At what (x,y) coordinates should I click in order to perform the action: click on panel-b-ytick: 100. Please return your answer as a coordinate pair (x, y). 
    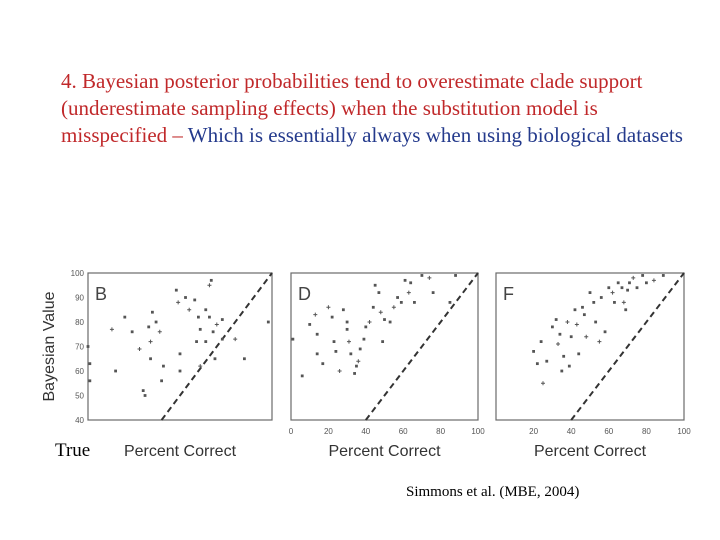
    Looking at the image, I should click on (78, 273).